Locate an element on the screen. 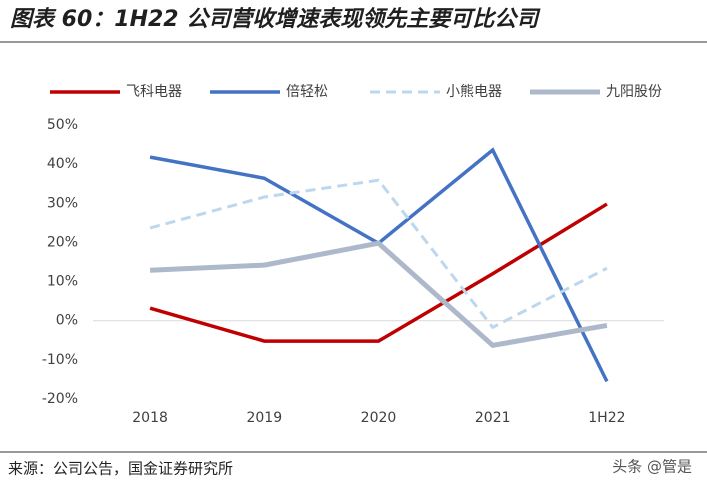  series-line is located at coordinates (378, 294).